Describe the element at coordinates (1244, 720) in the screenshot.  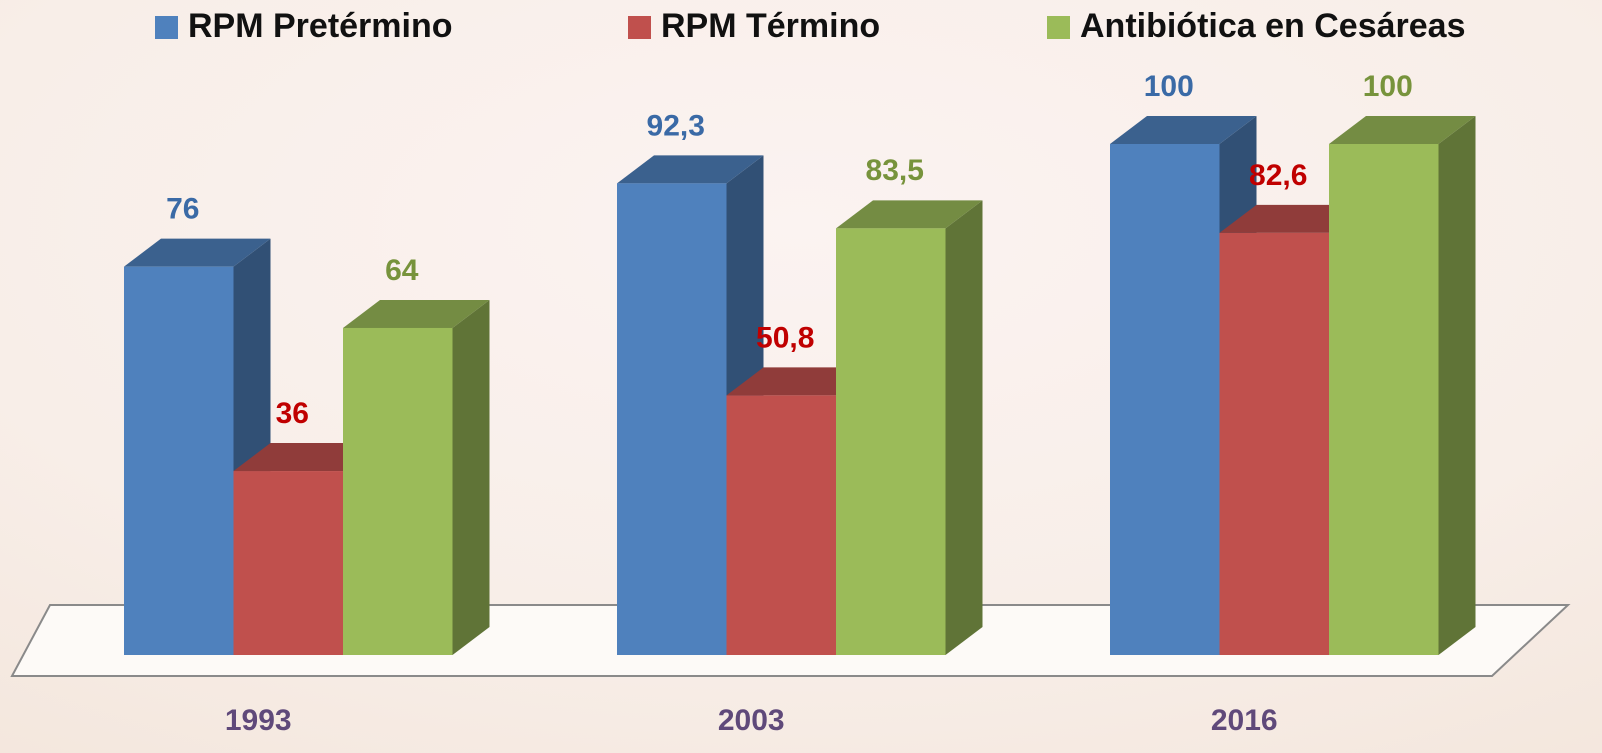
I see `x-tick-label: 2016` at that location.